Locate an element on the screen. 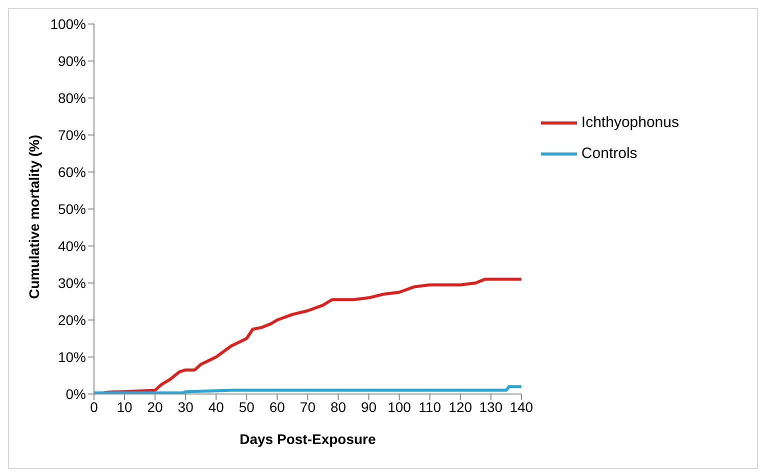 The width and height of the screenshot is (764, 475). y-tick-label: 30% is located at coordinates (72, 282).